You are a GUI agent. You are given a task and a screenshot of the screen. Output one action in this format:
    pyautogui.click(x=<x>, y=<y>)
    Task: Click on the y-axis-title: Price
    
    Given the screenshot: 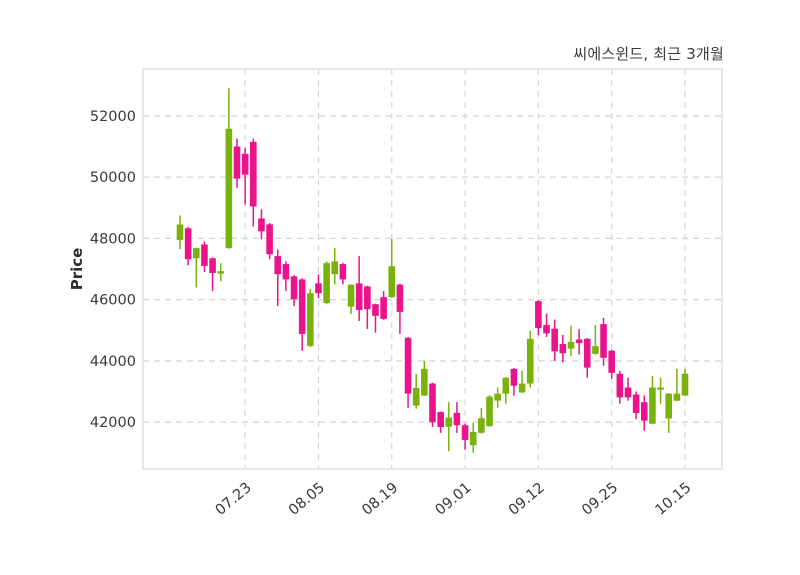 What is the action you would take?
    pyautogui.click(x=77, y=269)
    